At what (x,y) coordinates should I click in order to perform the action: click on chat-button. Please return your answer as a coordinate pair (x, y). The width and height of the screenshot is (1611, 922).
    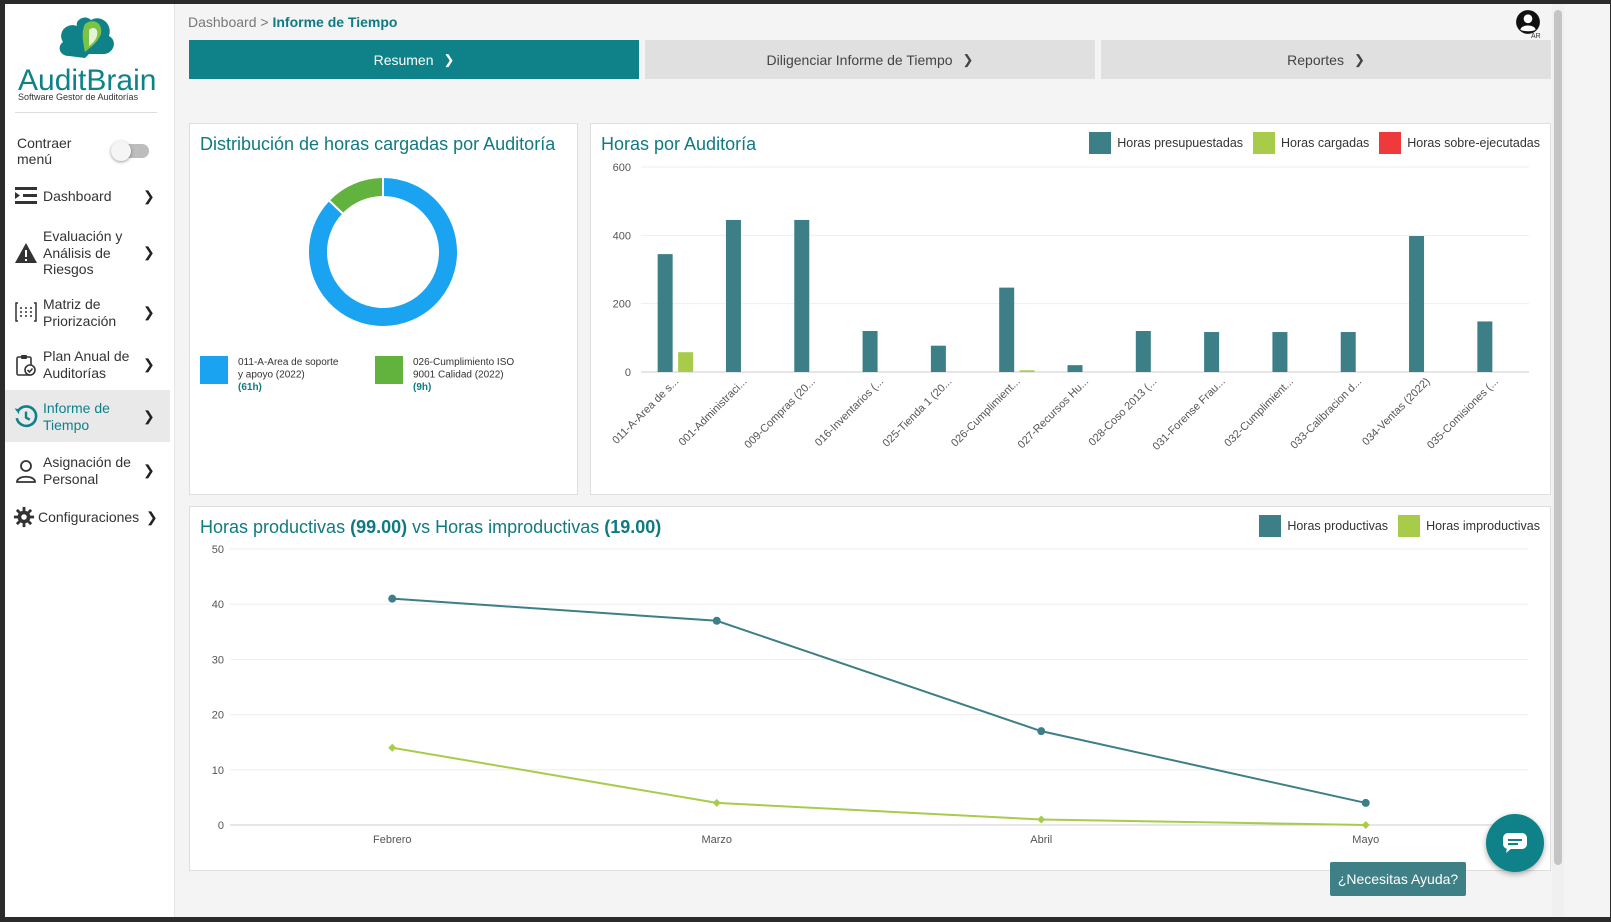
    Looking at the image, I should click on (1515, 843).